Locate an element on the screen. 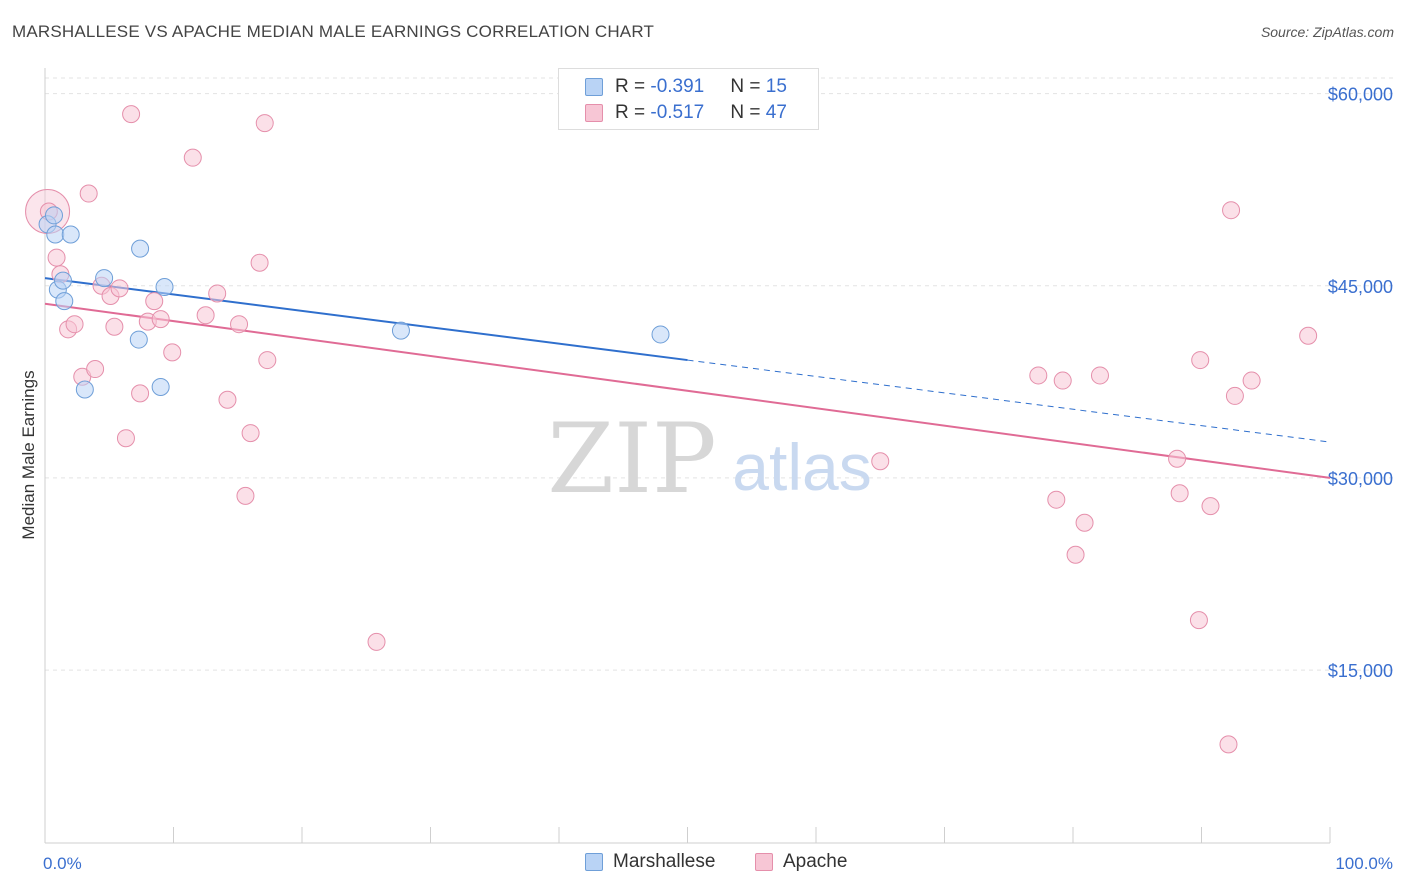 This screenshot has width=1406, height=892. bottom-legend-label-apache: Apache is located at coordinates (815, 861).